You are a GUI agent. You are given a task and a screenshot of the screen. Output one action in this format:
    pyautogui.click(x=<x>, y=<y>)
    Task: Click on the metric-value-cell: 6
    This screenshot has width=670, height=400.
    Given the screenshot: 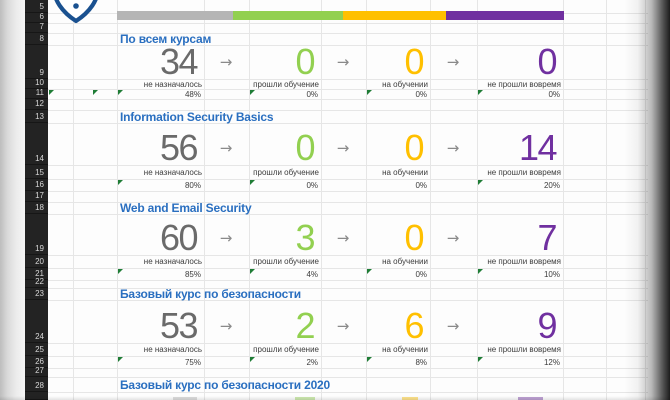 What is the action you would take?
    pyautogui.click(x=414, y=326)
    